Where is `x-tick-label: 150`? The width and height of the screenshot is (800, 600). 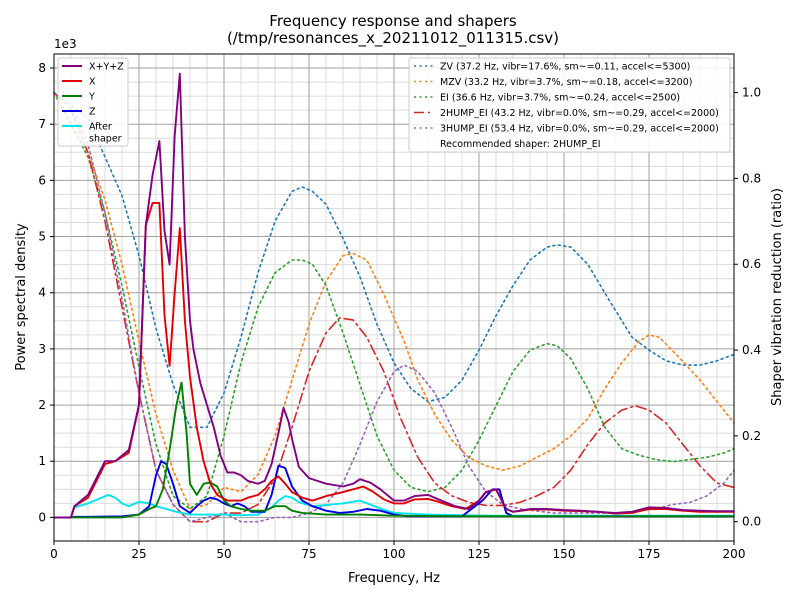
x-tick-label: 150 is located at coordinates (564, 554).